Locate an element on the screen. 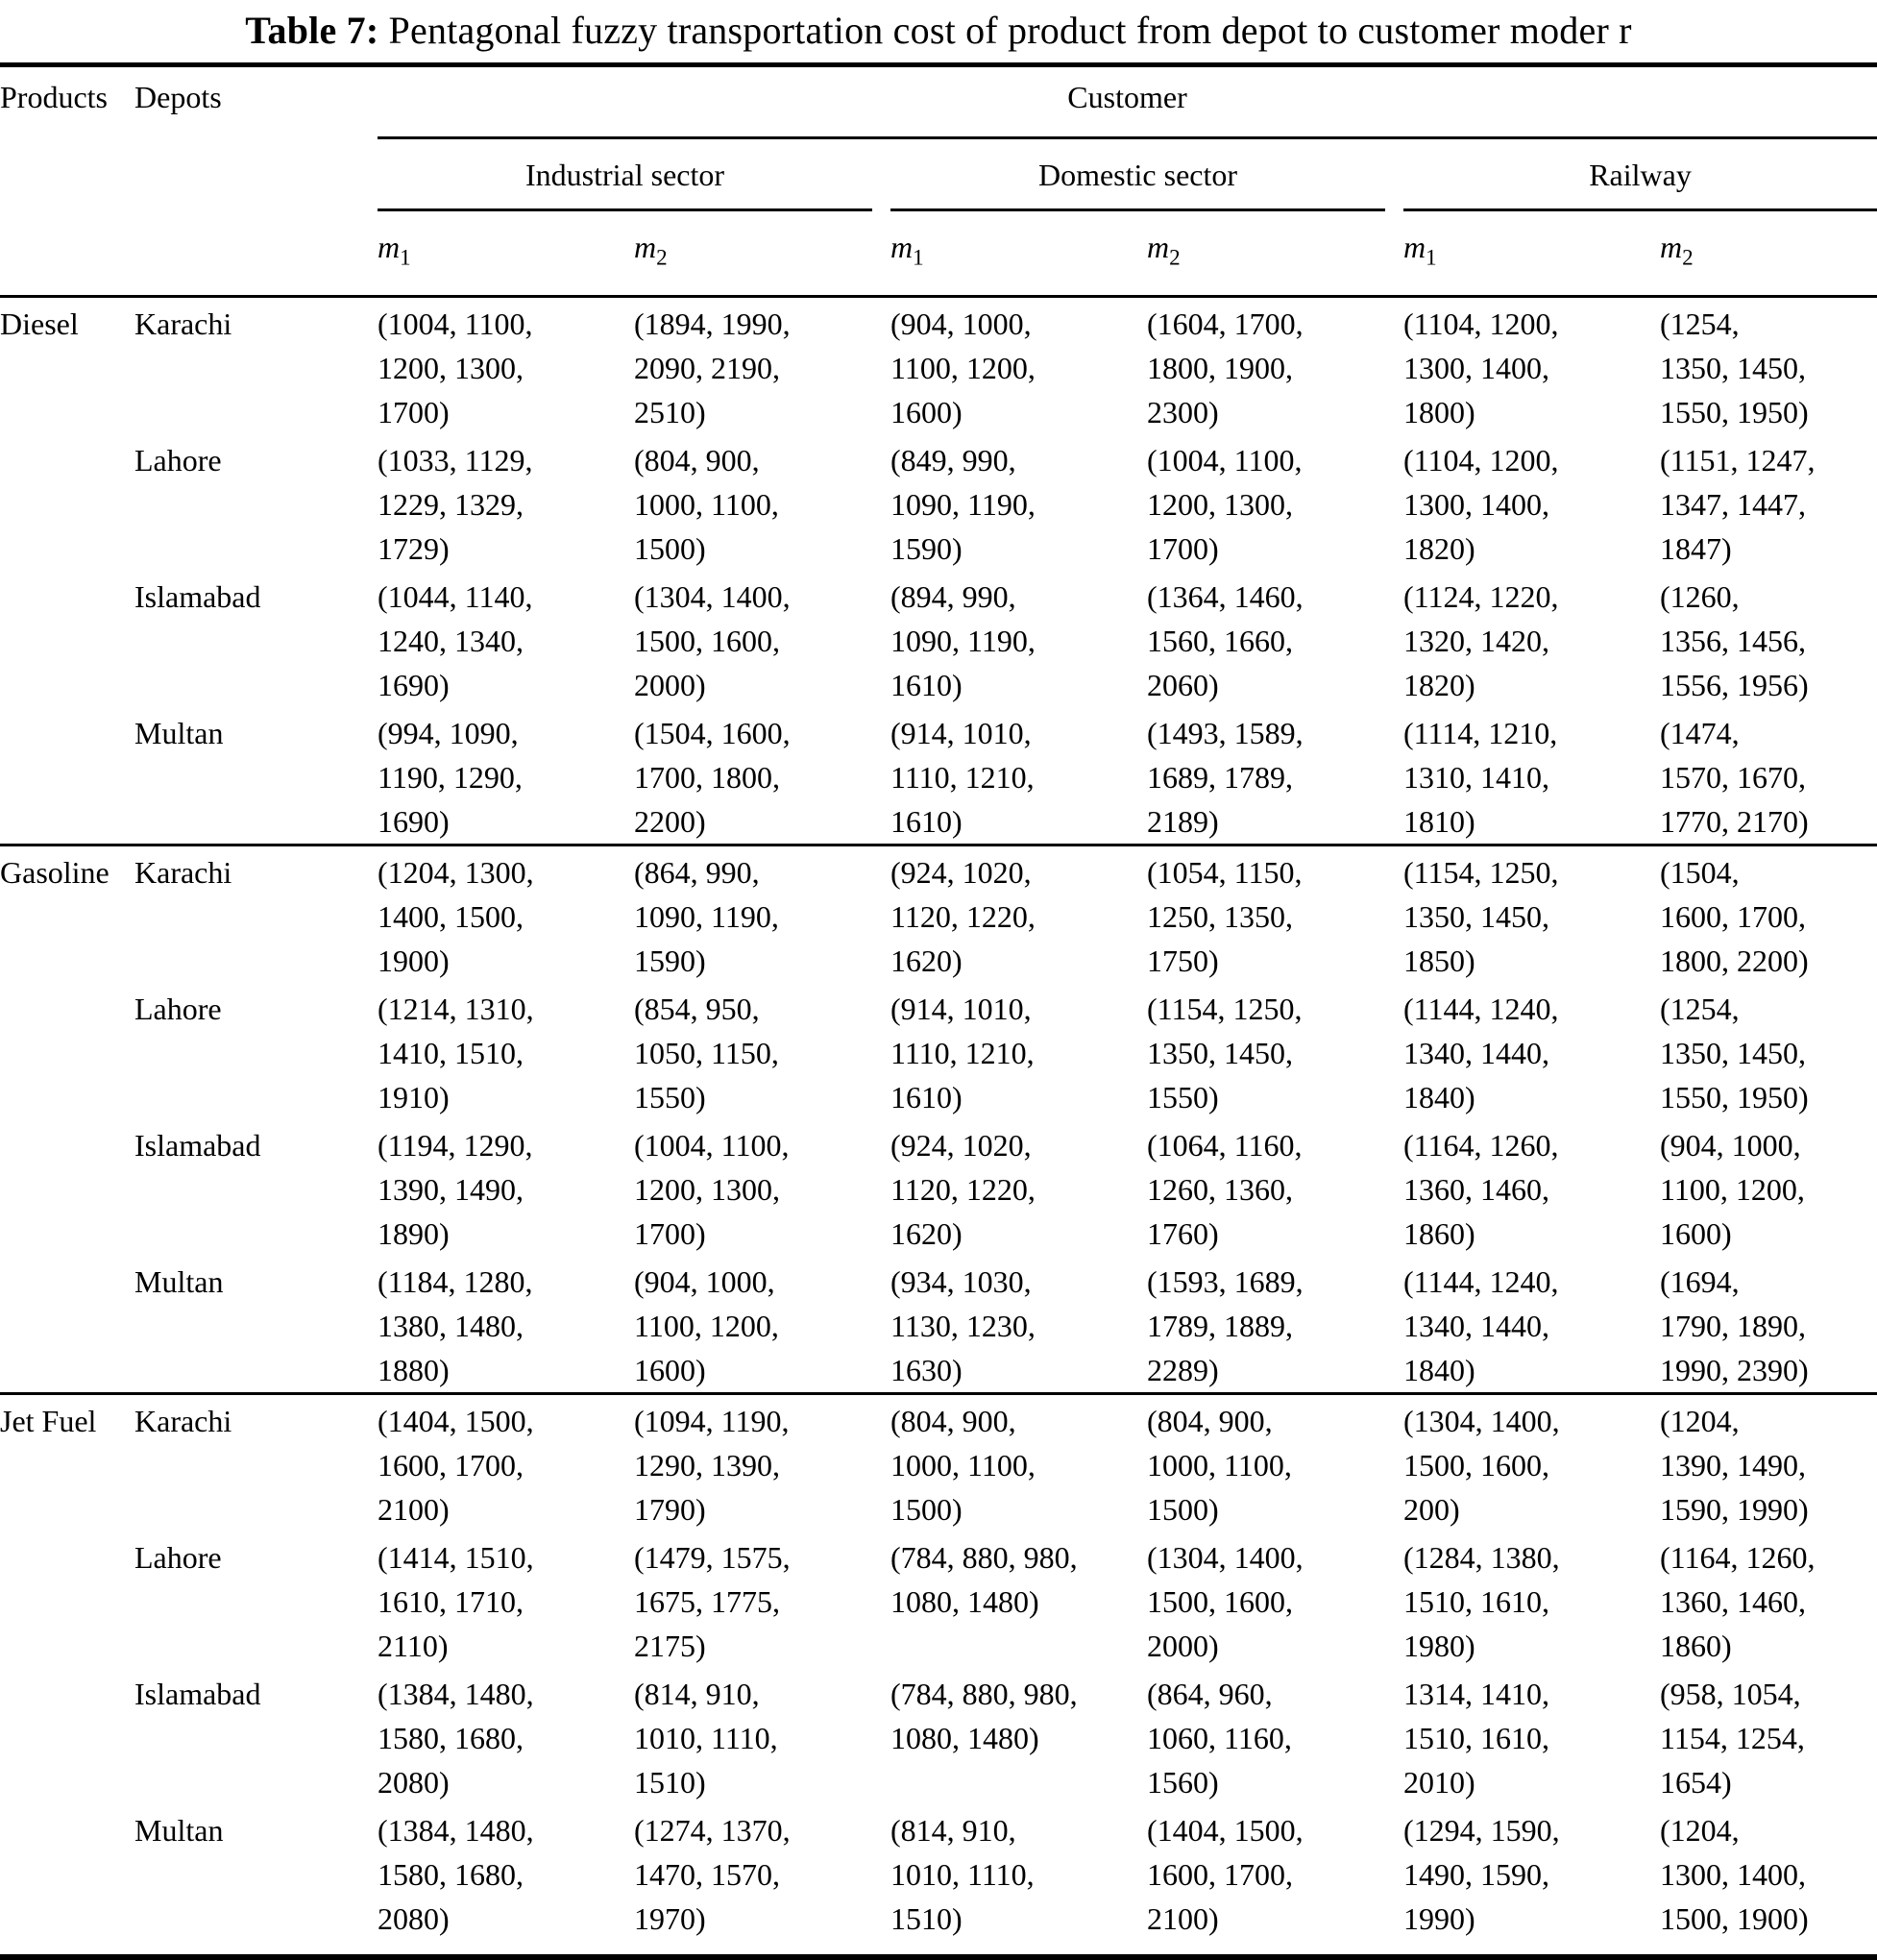  cost-cell: (854, 950, 1050, 1150, 1550) is located at coordinates (706, 1053).